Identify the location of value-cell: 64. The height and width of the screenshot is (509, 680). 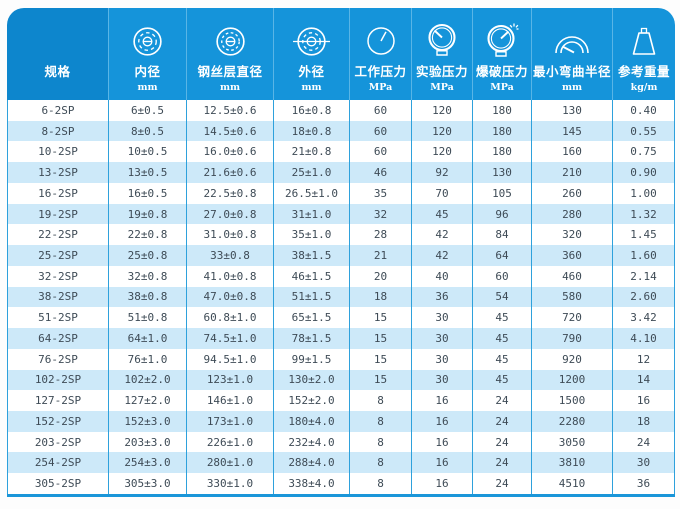
(502, 255).